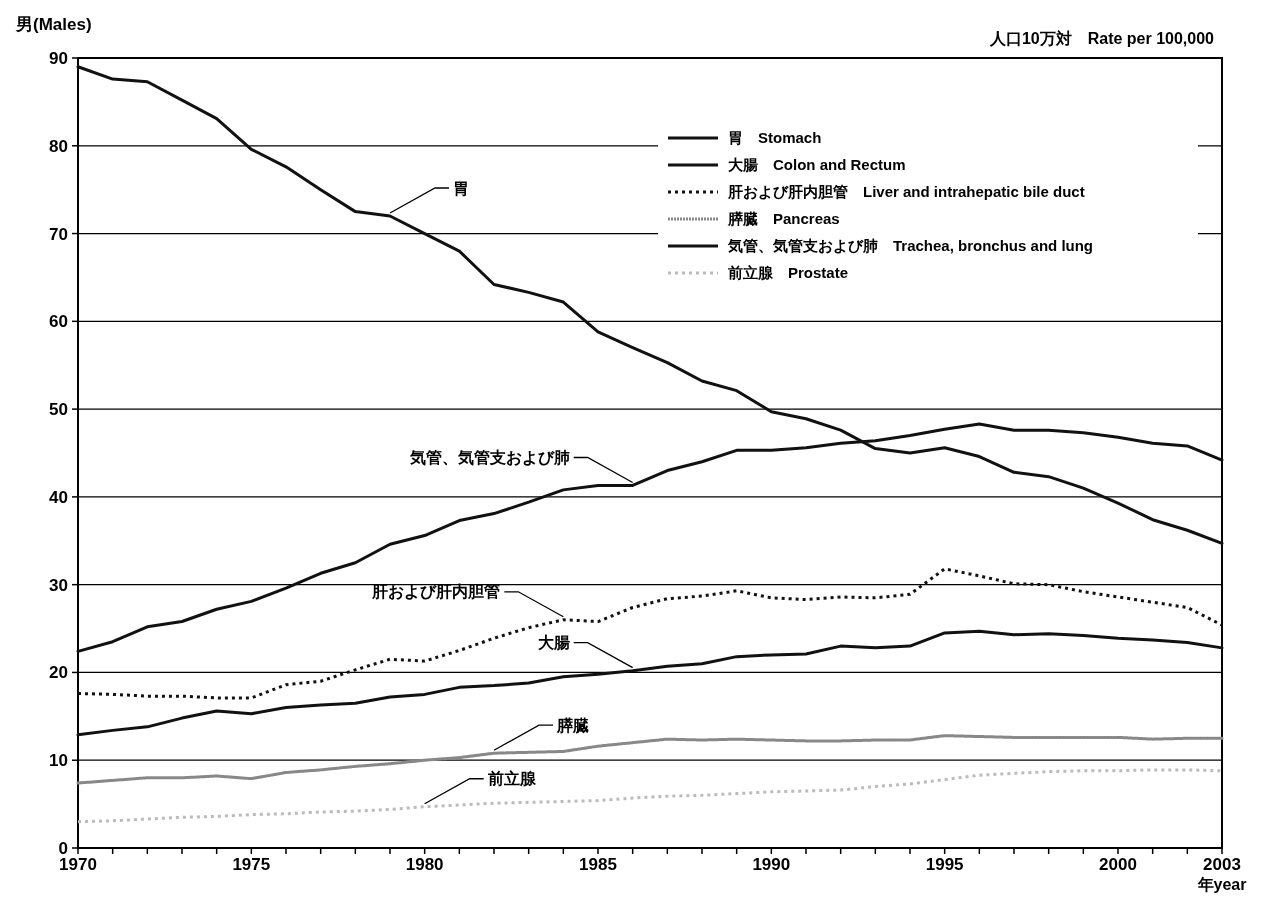 Image resolution: width=1266 pixels, height=907 pixels. What do you see at coordinates (775, 138) in the screenshot?
I see `legend-label: 胃 Stomach` at bounding box center [775, 138].